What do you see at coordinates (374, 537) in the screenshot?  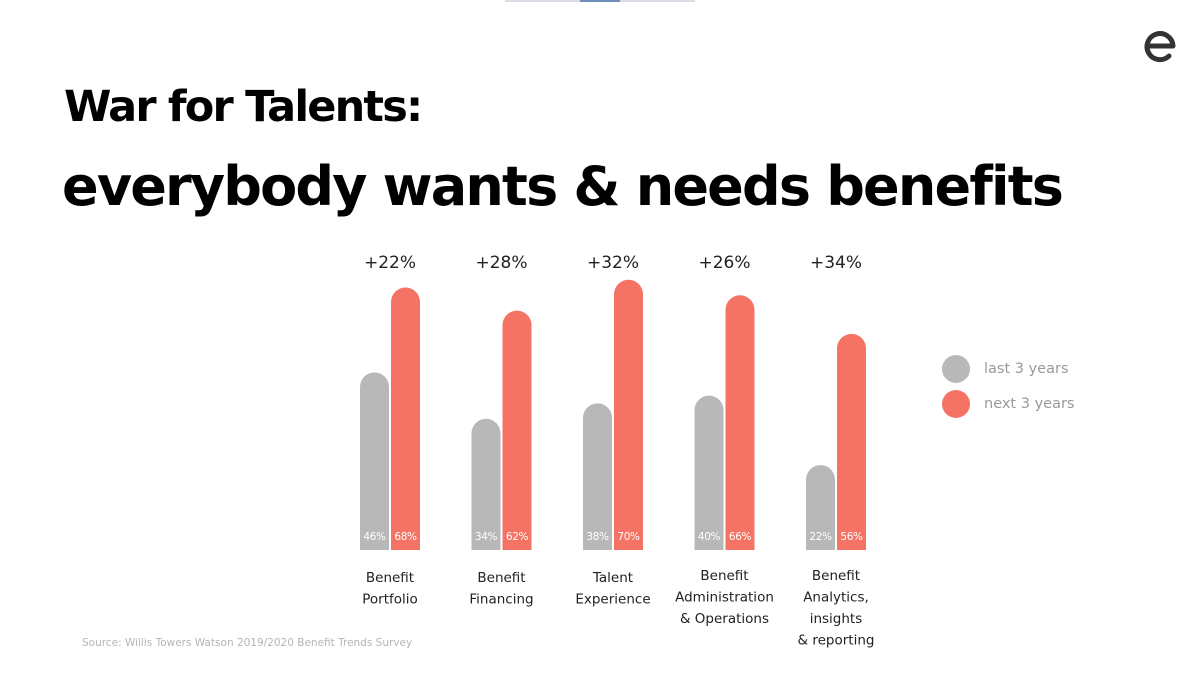 I see `bar-value-label-last-0: 46%` at bounding box center [374, 537].